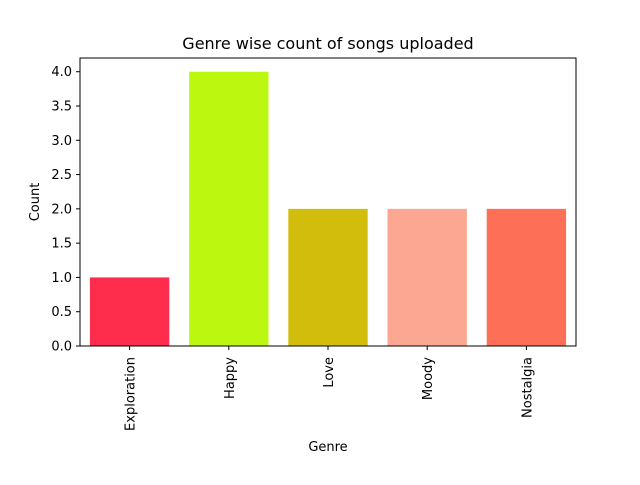  Describe the element at coordinates (61, 347) in the screenshot. I see `y-tick-label: 0.0` at that location.